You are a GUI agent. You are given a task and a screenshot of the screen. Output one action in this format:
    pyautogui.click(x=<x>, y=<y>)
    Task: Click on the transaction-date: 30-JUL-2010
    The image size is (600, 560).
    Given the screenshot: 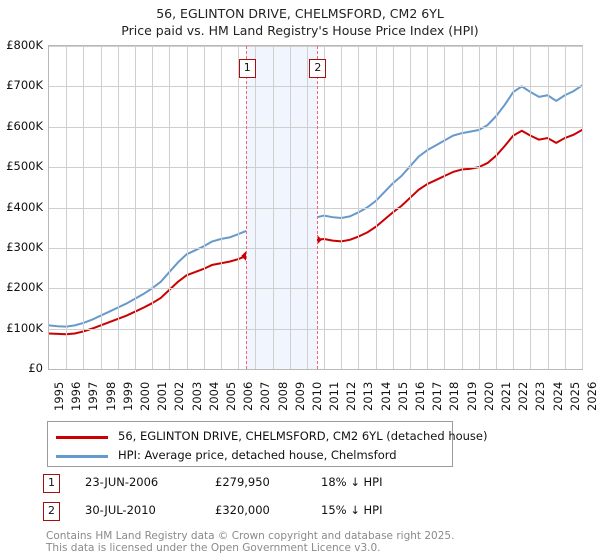 What is the action you would take?
    pyautogui.click(x=120, y=510)
    